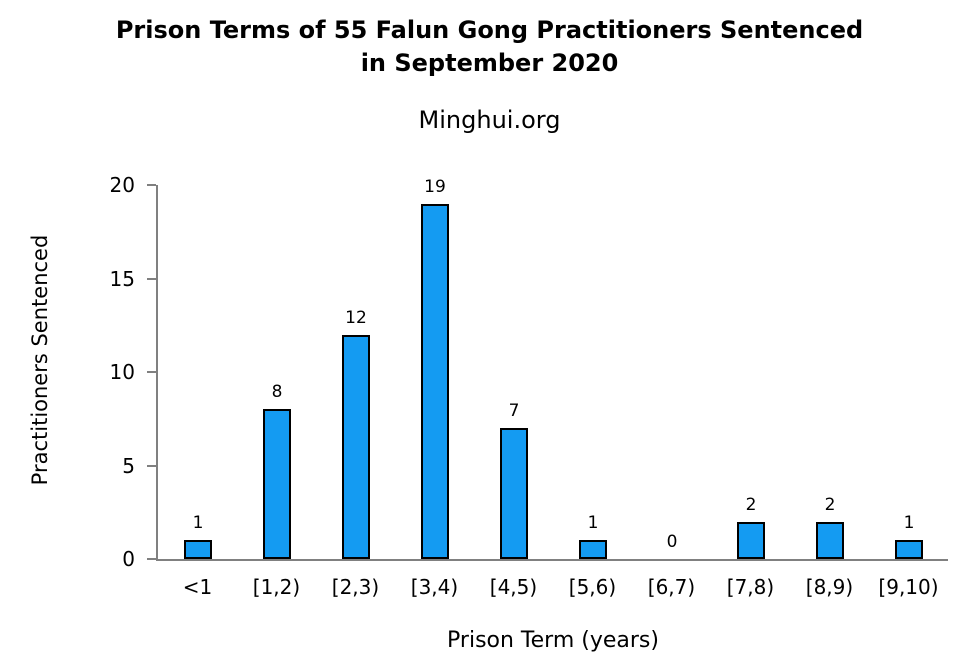 The image size is (979, 667). What do you see at coordinates (513, 587) in the screenshot?
I see `x-tick-label: [4,5)` at bounding box center [513, 587].